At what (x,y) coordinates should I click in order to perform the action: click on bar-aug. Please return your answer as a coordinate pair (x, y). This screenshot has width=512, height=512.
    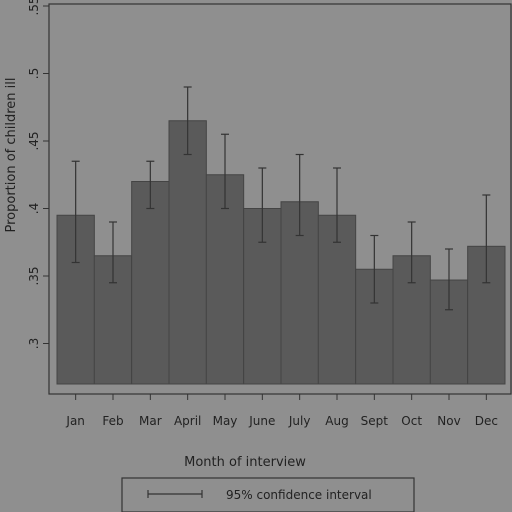
    Looking at the image, I should click on (337, 299).